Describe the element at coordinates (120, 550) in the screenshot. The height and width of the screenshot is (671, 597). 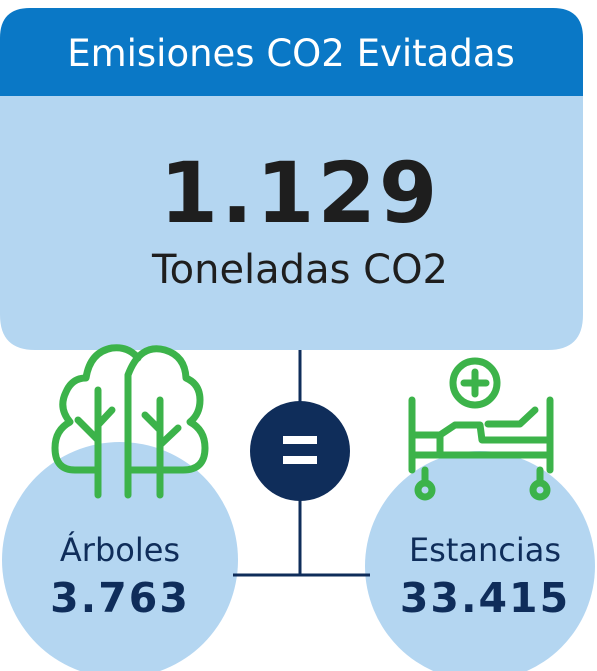
I see `equivalent-label: Árboles` at that location.